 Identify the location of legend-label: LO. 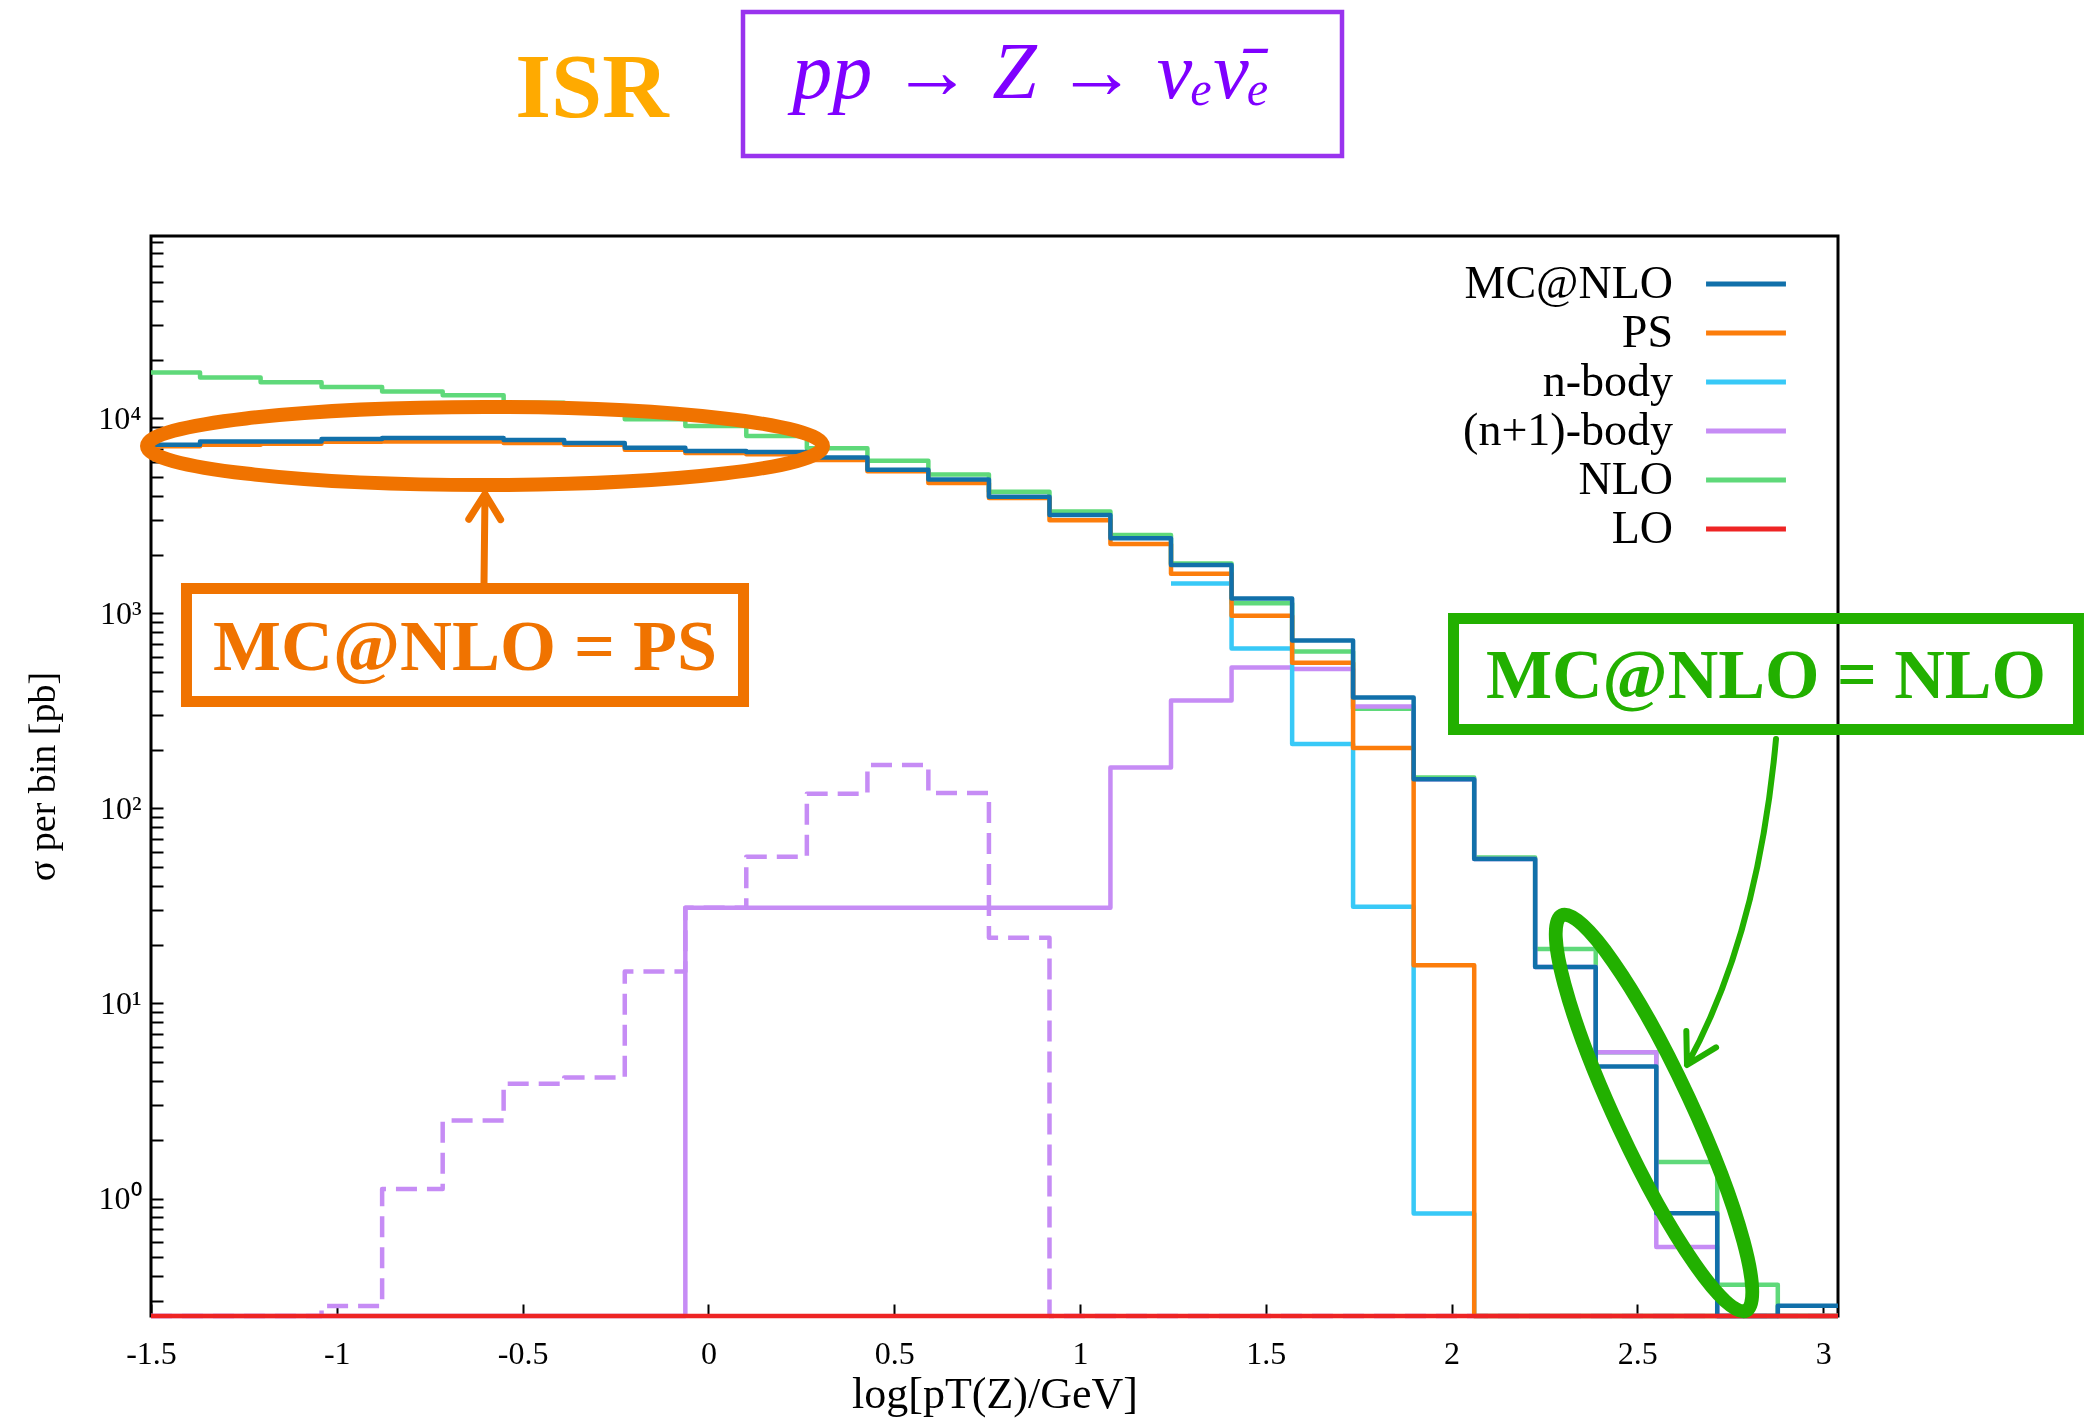
(1642, 527).